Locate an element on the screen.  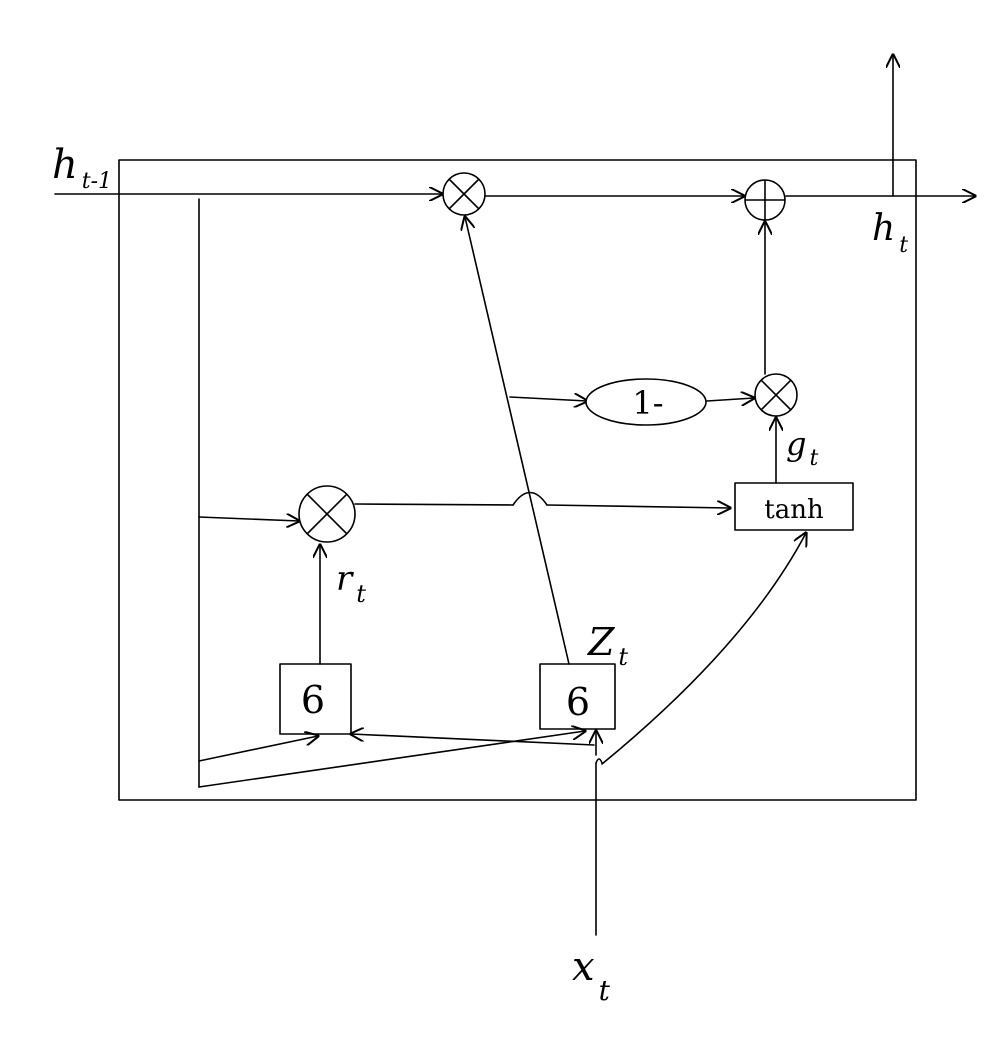
input-bridge is located at coordinates (599, 761).